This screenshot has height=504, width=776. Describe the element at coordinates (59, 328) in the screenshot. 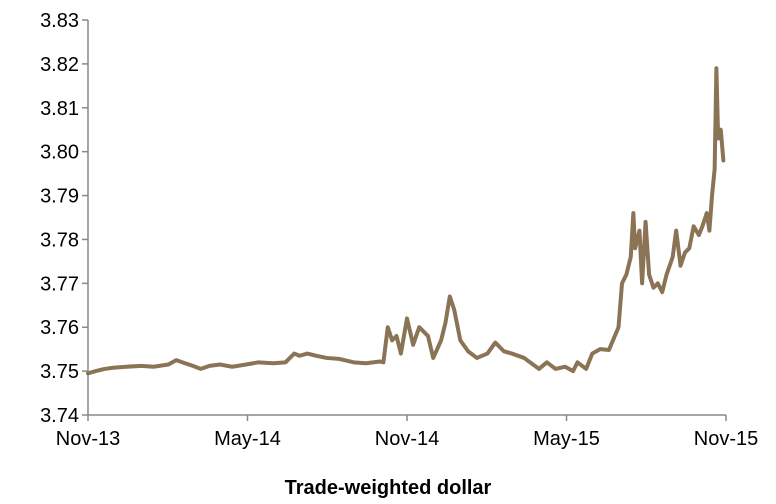

I see `y-tick-label: 3.76` at that location.